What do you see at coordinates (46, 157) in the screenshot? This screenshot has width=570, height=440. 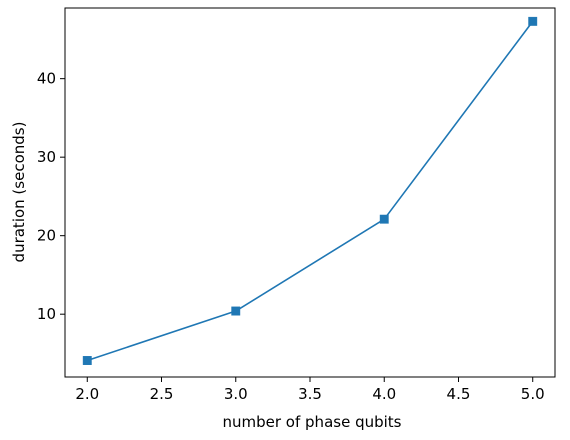 I see `y-tick-label: 30` at bounding box center [46, 157].